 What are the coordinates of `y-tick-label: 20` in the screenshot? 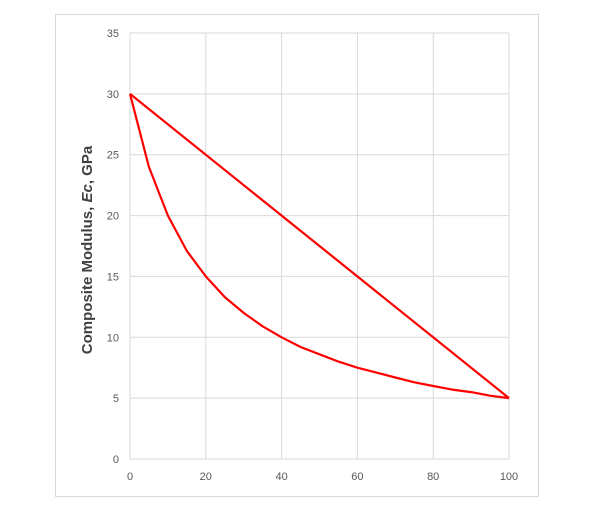 It's located at (113, 217).